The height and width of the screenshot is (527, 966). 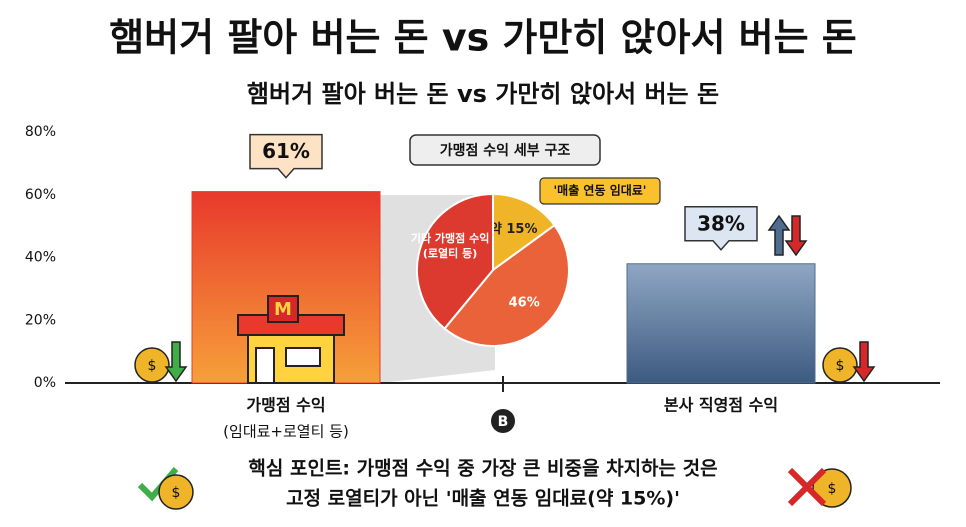 I want to click on pie-category: 기타 가맹점 수익 (로열티 등), so click(x=450, y=245).